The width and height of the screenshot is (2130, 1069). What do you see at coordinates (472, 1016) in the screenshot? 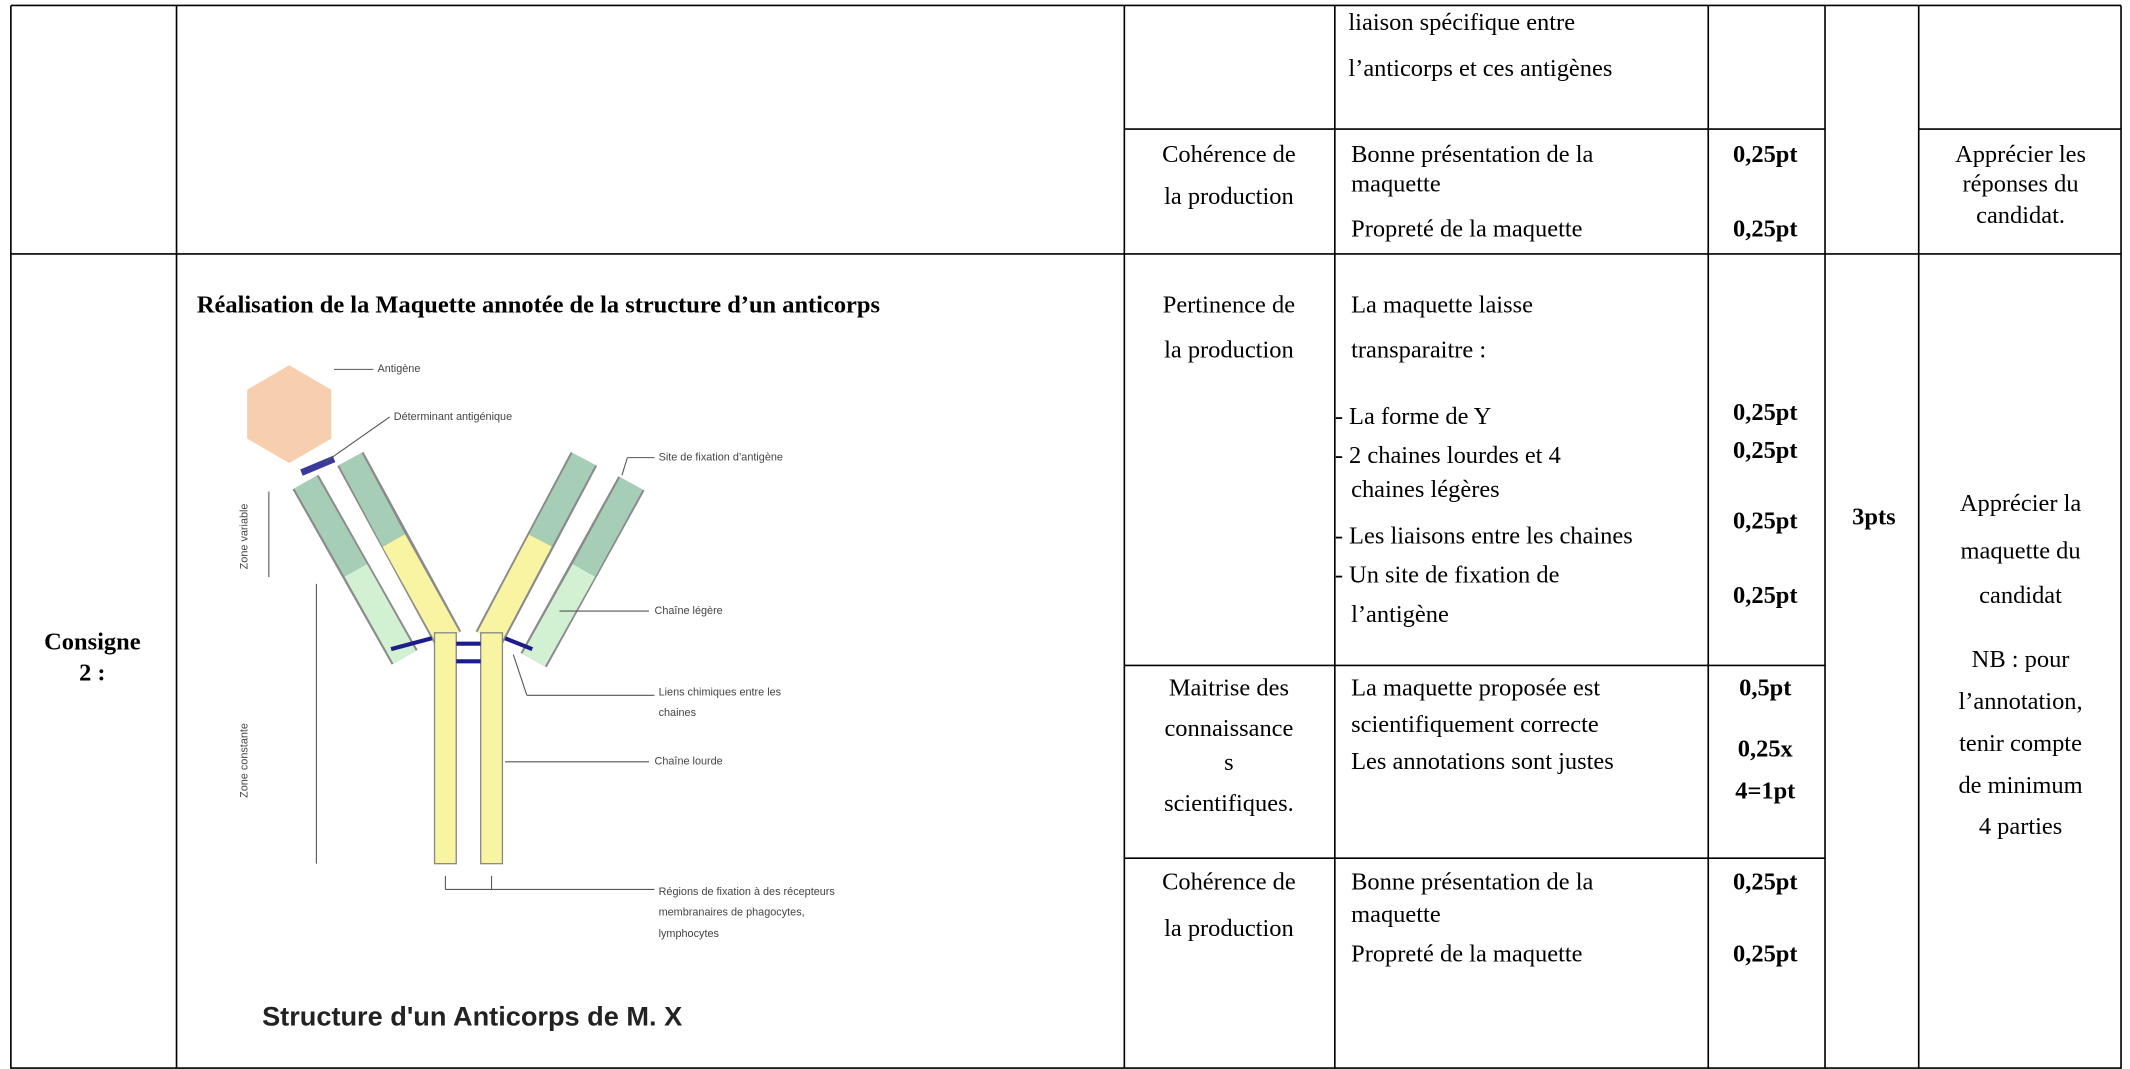
I see `figure-caption: Structure d'un Anticorps de M. X` at bounding box center [472, 1016].